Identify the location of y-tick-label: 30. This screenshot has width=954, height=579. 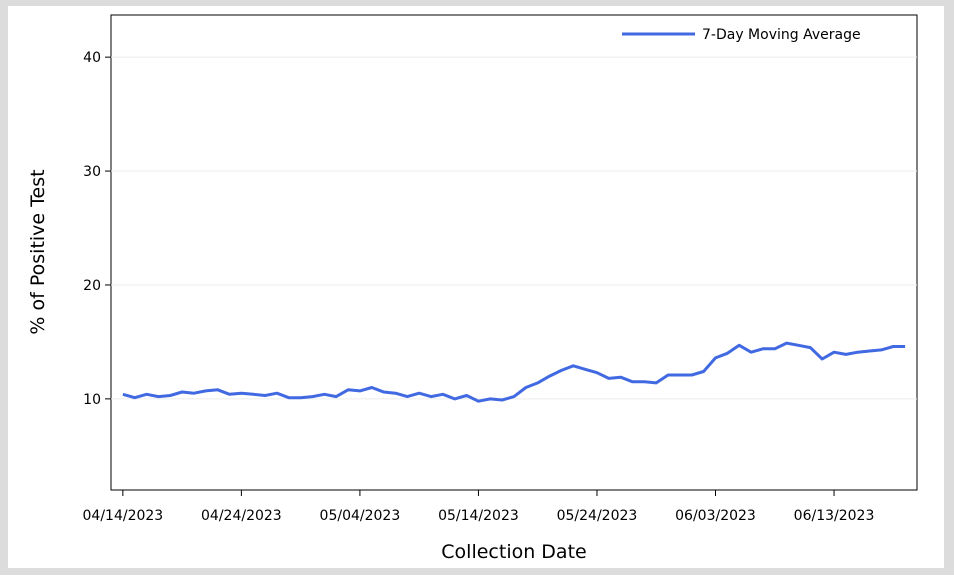
(92, 172).